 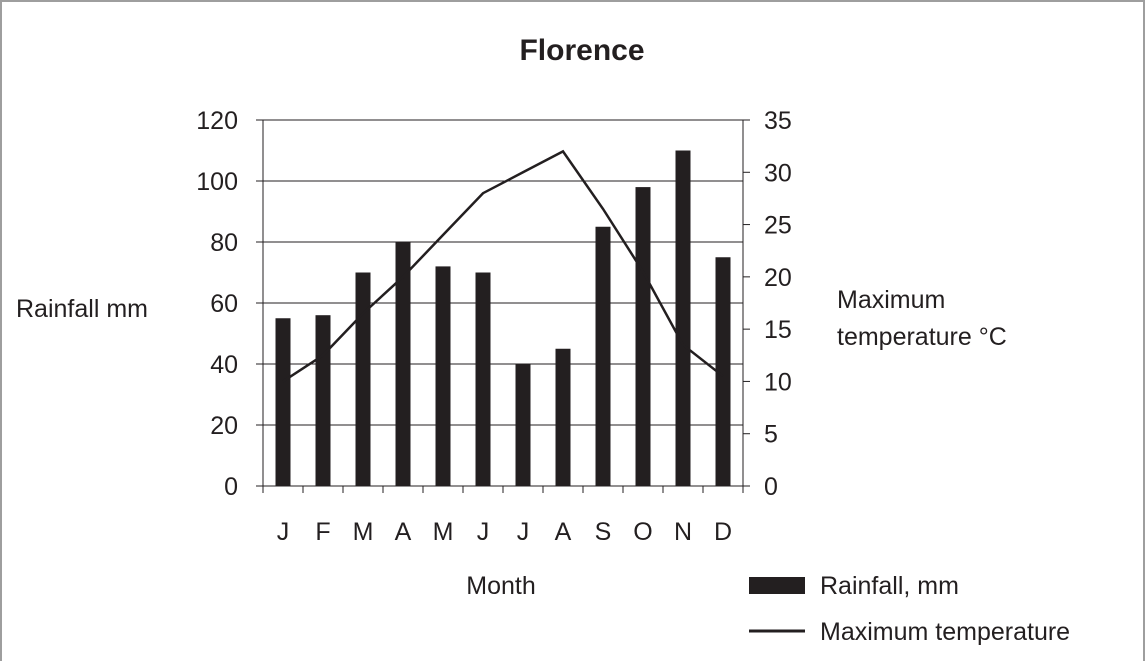 I want to click on y-tick-label: 120, so click(x=217, y=121).